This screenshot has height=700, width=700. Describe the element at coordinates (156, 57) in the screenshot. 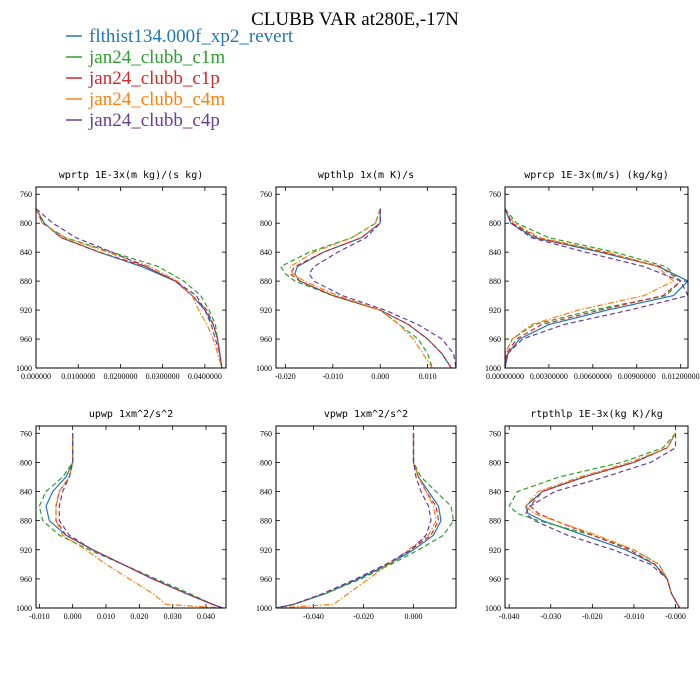

I see `legend-label-1: jan24_clubb_c1m` at that location.